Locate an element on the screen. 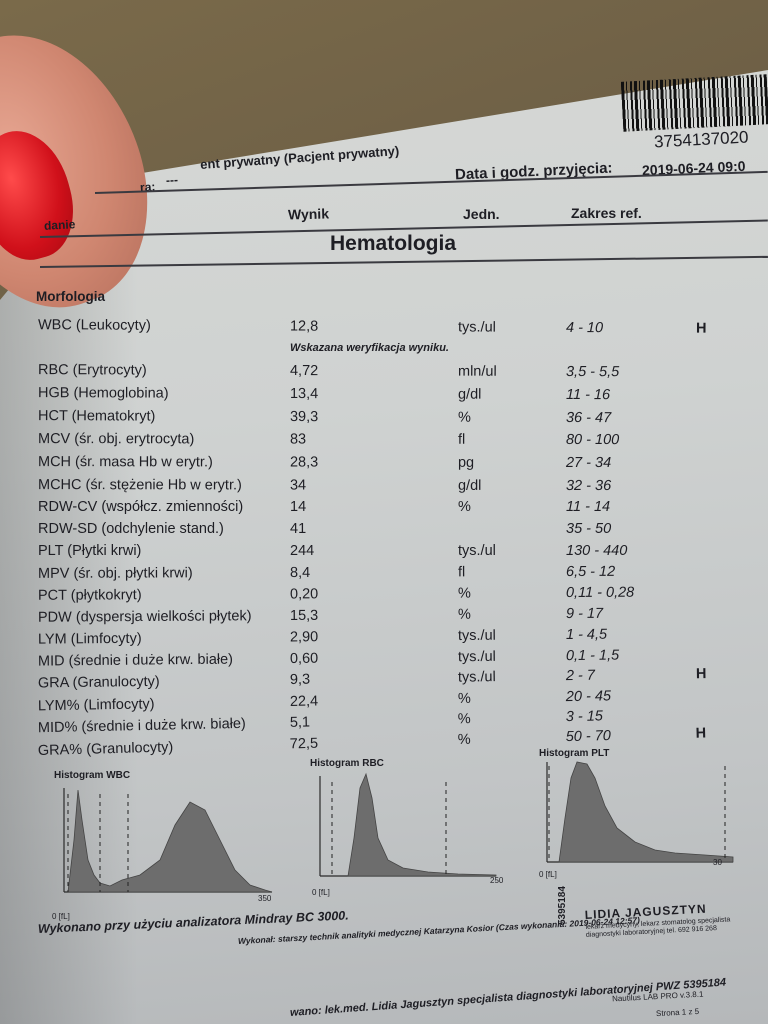  result-value: 0,20 is located at coordinates (304, 594).